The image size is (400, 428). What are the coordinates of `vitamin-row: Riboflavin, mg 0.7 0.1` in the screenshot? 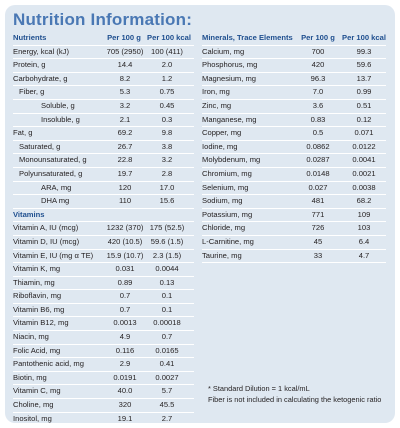 It's located at (103, 297).